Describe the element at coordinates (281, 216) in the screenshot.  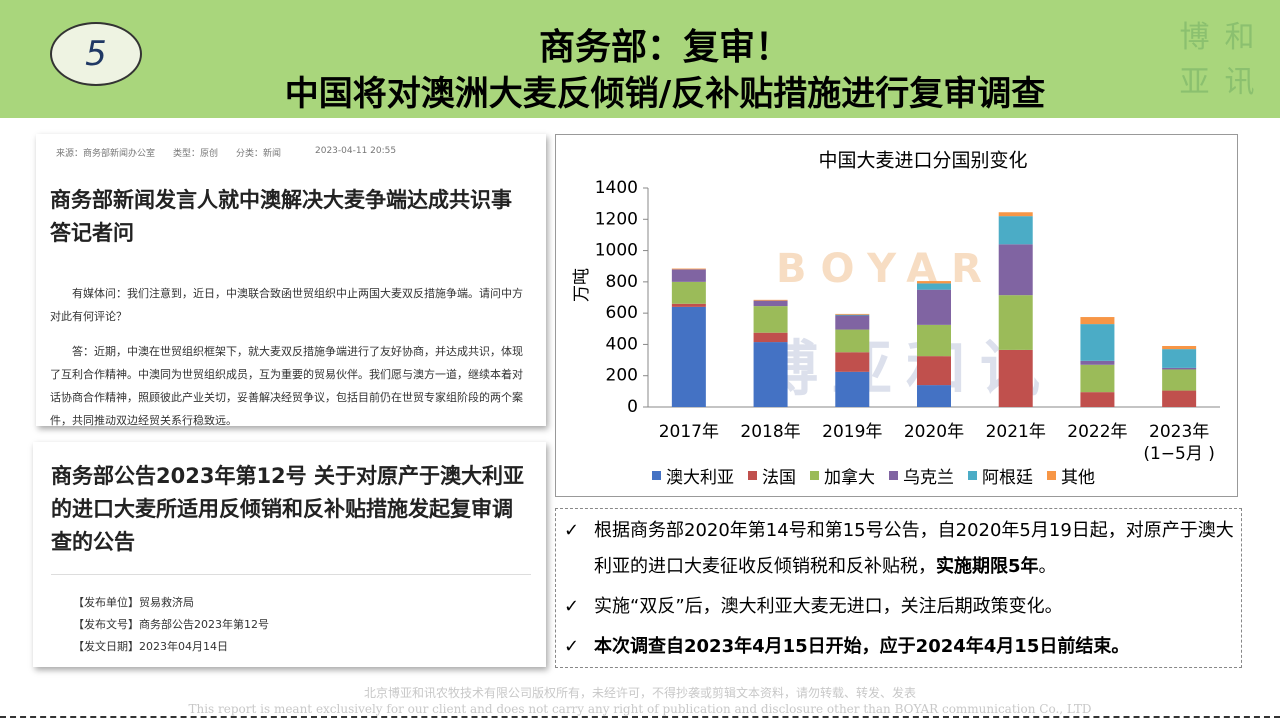
I see `article-heading: 商务部新闻发言人就中澳解决大麦争端达成共识事答记者问` at that location.